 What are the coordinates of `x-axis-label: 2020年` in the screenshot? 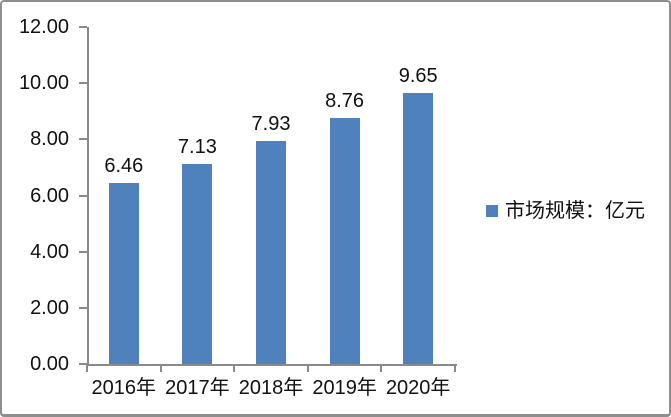 It's located at (418, 388).